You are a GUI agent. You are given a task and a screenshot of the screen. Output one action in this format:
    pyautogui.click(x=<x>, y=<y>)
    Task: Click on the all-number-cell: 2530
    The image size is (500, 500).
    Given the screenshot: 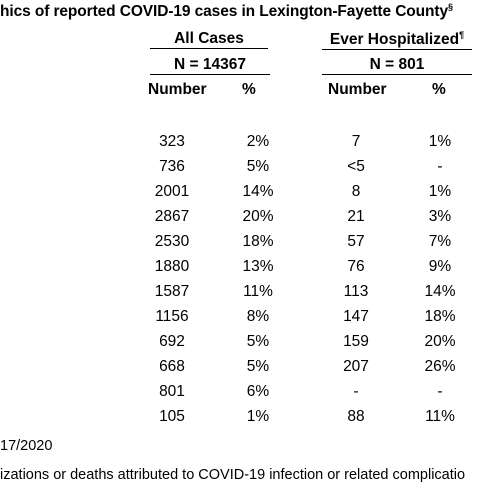 What is the action you would take?
    pyautogui.click(x=172, y=241)
    